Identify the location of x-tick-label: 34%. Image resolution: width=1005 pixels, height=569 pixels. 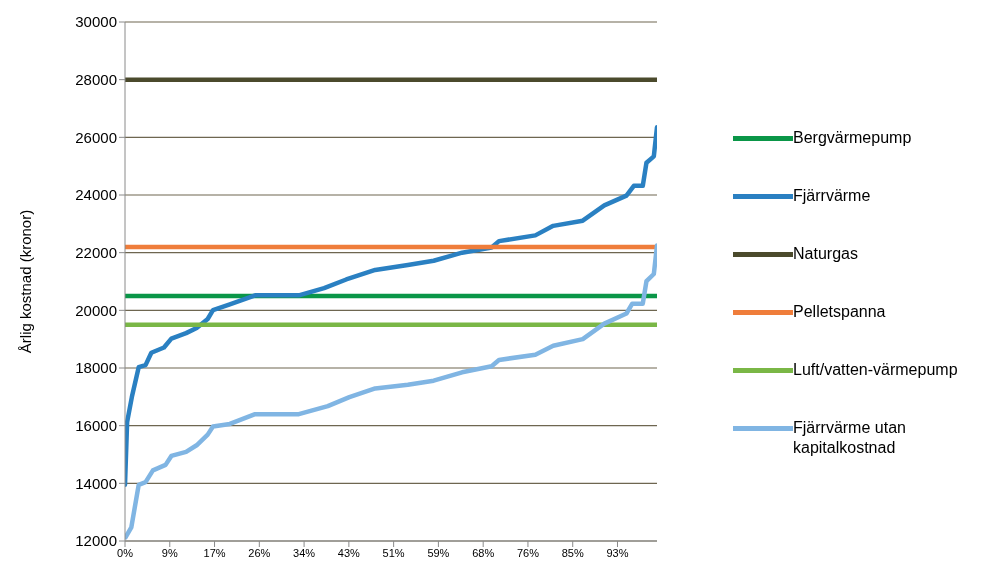
(304, 552).